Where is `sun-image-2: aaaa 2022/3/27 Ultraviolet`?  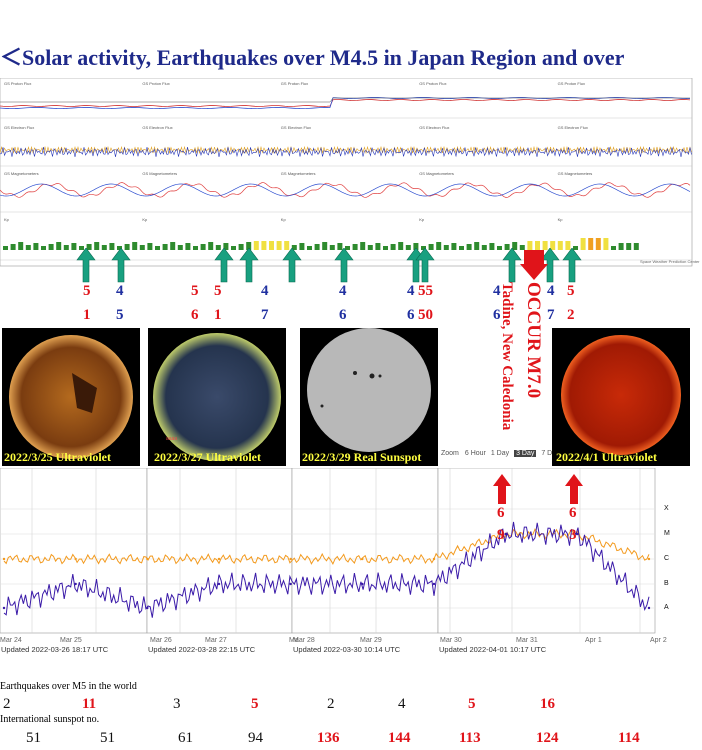
sun-image-2: aaaa 2022/3/27 Ultraviolet is located at coordinates (217, 397).